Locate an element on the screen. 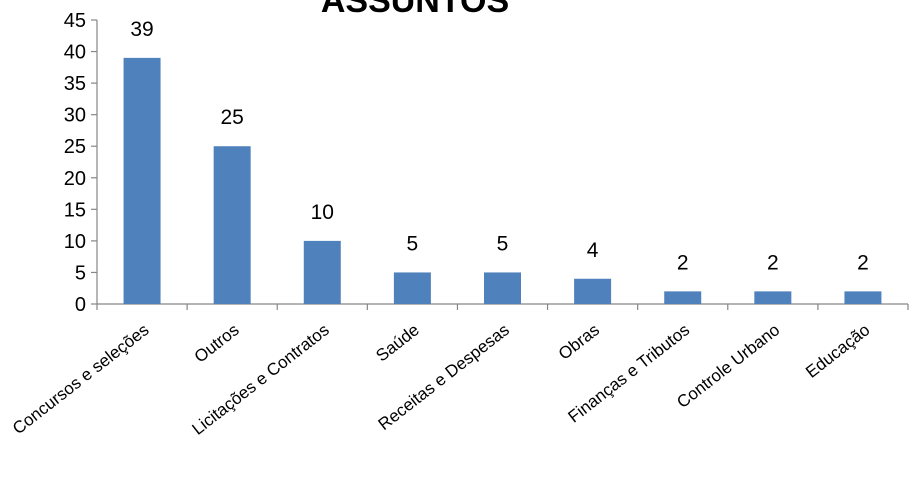 This screenshot has height=490, width=914. x-tick-label: Outros is located at coordinates (217, 343).